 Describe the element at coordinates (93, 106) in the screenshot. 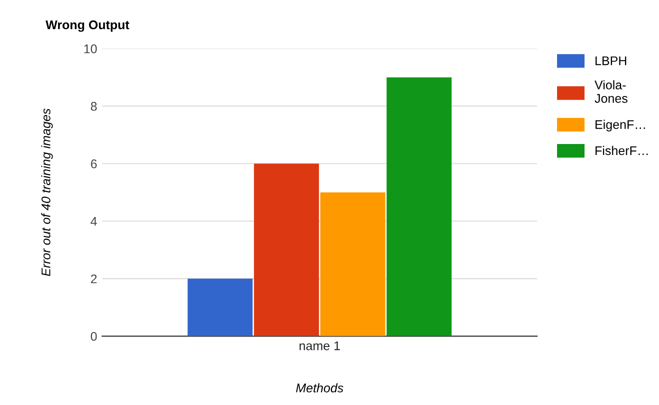

I see `y-tick-label: 8` at that location.